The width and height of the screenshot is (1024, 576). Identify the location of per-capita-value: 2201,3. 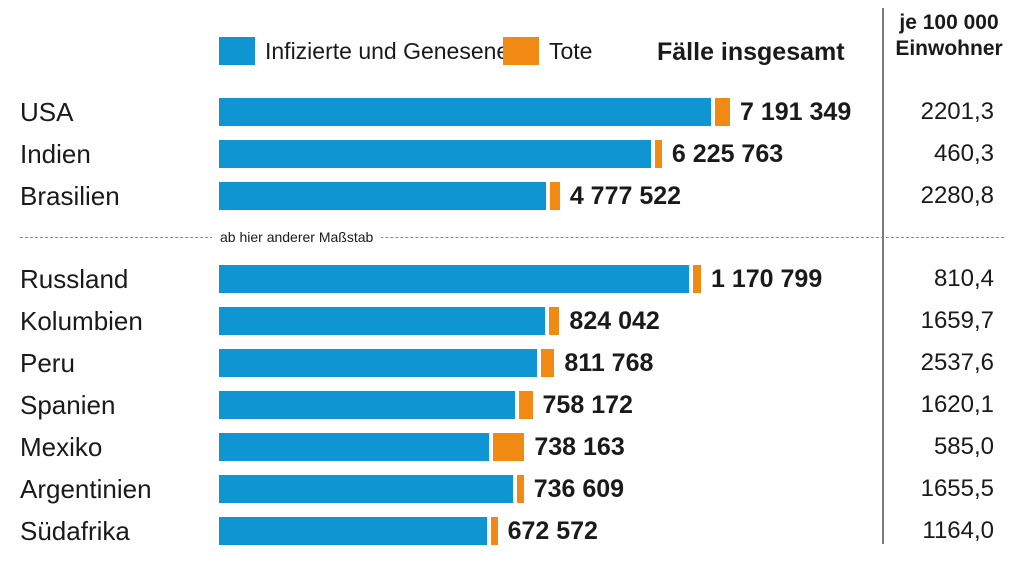
(957, 111).